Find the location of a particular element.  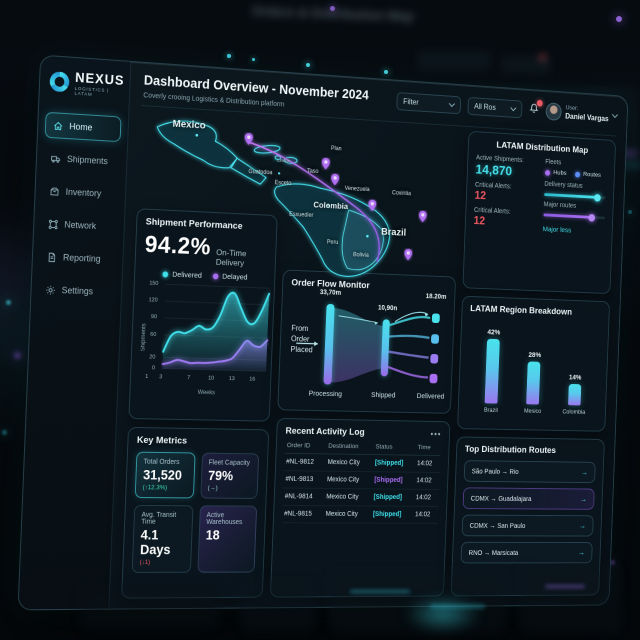

region-bar-colombia: 14% Colombia is located at coordinates (574, 394).